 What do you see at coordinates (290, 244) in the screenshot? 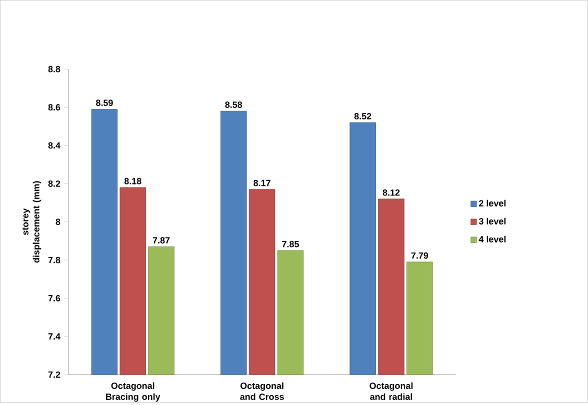
I see `data-label: 7.85` at bounding box center [290, 244].